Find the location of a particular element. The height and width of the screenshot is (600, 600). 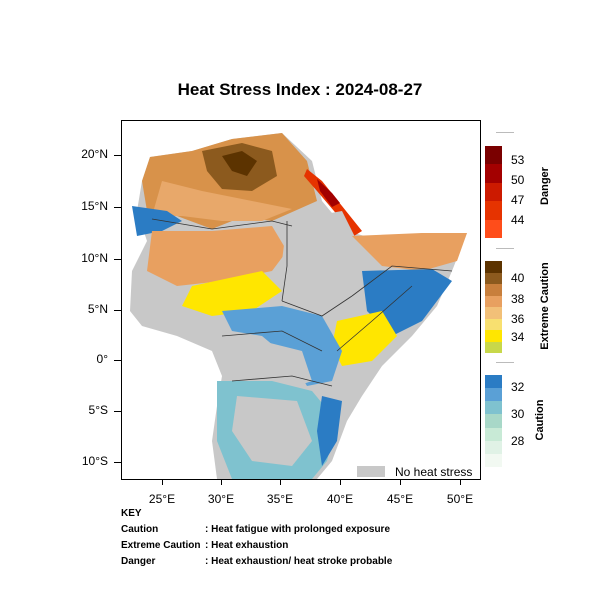

danger-label-50: 50 is located at coordinates (518, 180).